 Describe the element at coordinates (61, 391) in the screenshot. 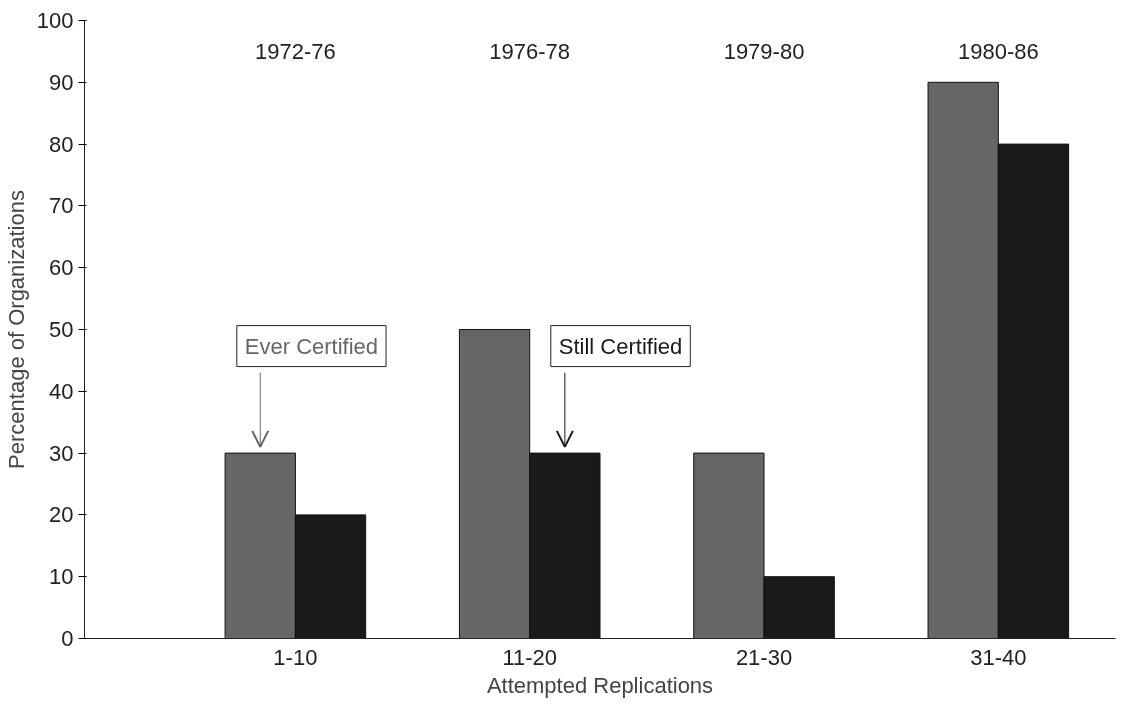

I see `y-tick-label: 40` at that location.